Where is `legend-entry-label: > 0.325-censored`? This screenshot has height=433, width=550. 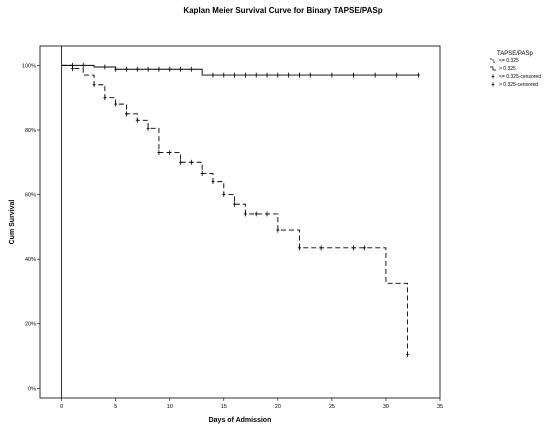
legend-entry-label: > 0.325-censored is located at coordinates (518, 85).